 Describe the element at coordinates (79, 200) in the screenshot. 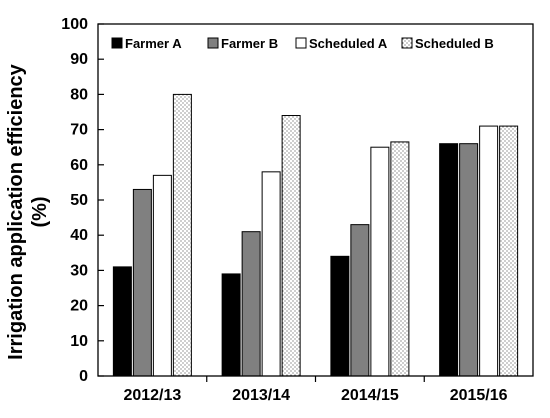

I see `y-tick-label-50: 50` at that location.